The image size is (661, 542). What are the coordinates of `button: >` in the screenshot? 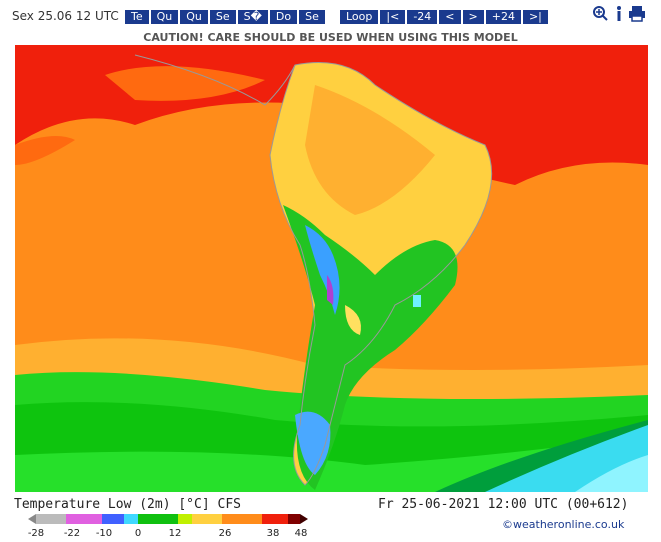 It's located at (473, 17).